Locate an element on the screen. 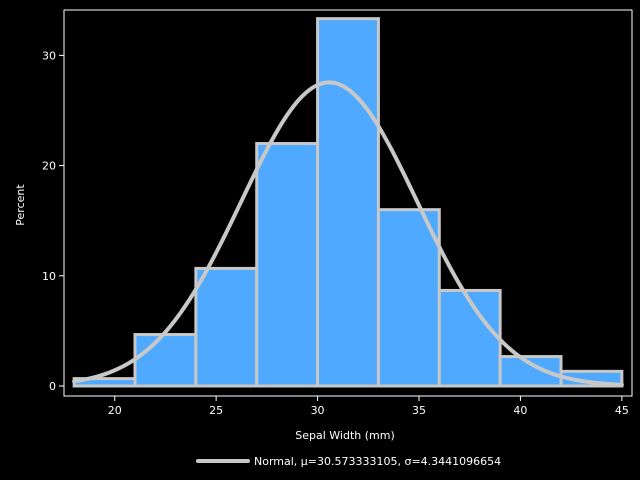 The image size is (640, 480). y-tick-label: 0 is located at coordinates (52, 386).